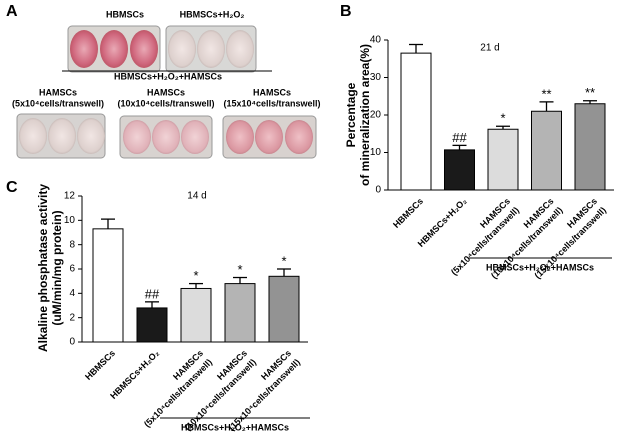 This screenshot has height=436, width=642. What do you see at coordinates (72, 317) in the screenshot?
I see `y-tick-label: 2` at bounding box center [72, 317].